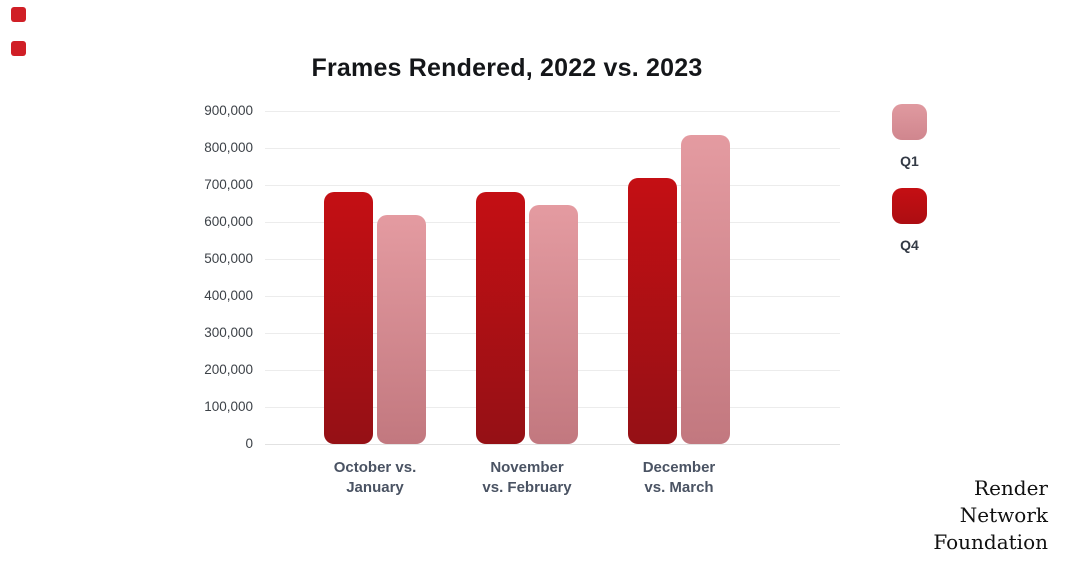  Describe the element at coordinates (18, 14) in the screenshot. I see `decor-red-square-top` at that location.